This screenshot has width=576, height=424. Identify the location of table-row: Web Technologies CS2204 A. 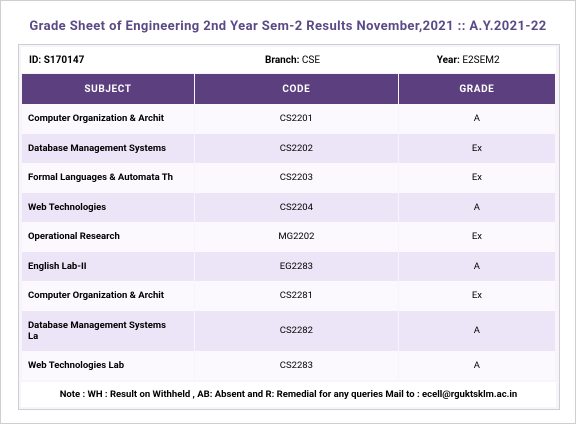
(288, 207).